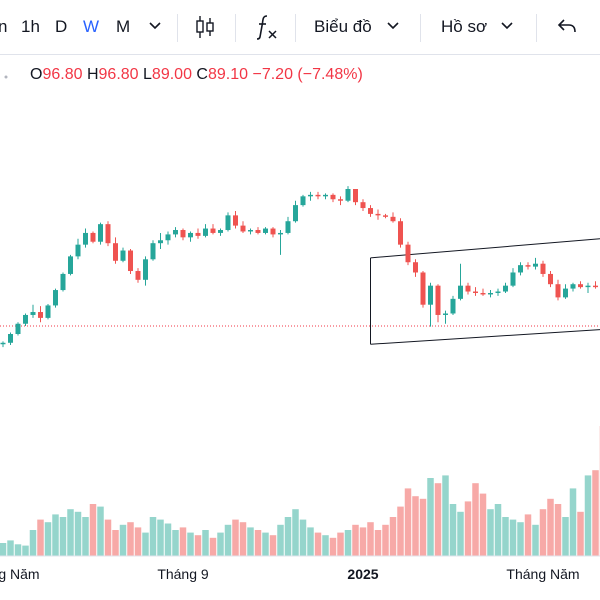  I want to click on profile-menu-chevron-icon, so click(507, 28).